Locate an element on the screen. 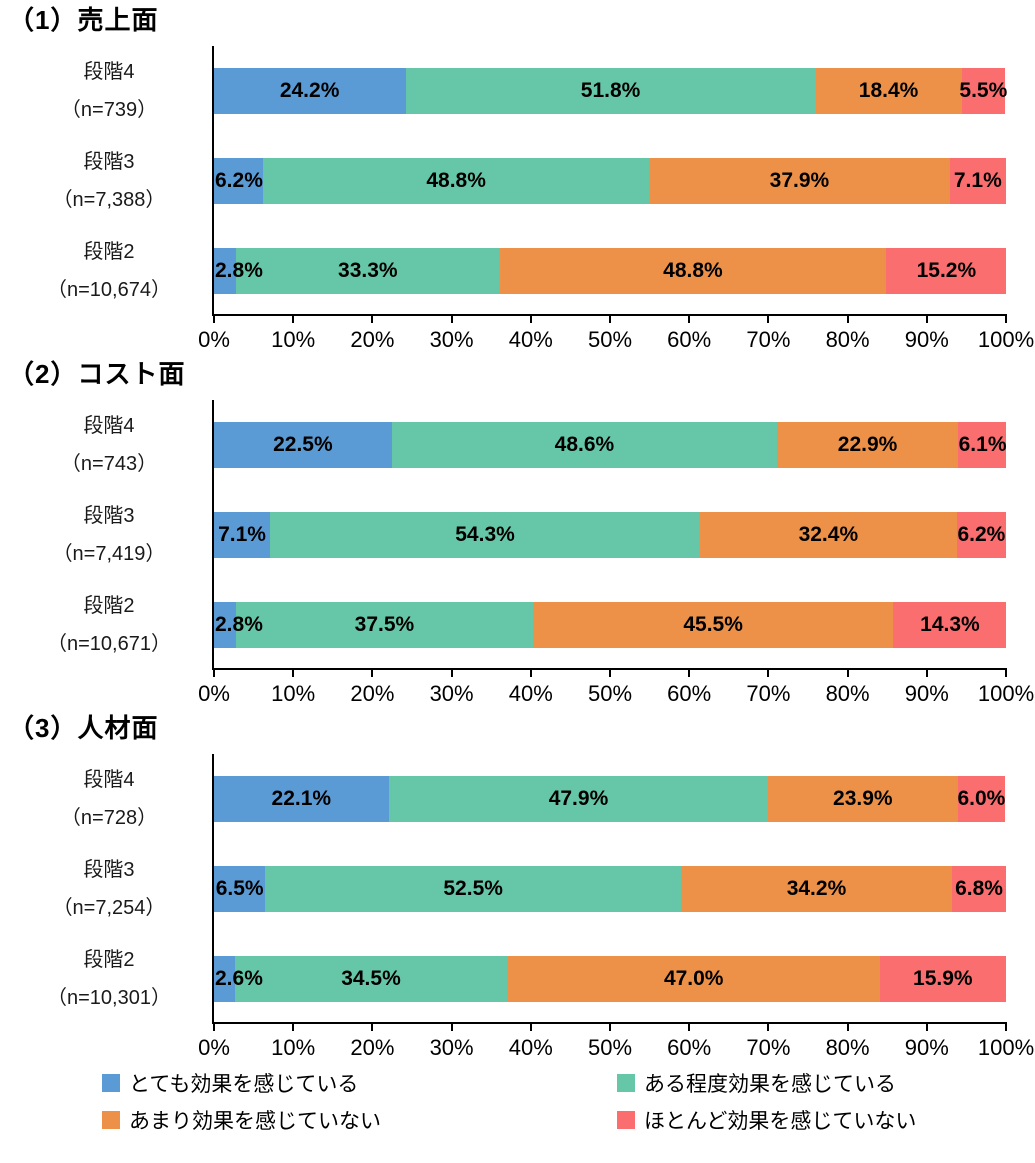 Image resolution: width=1035 pixels, height=1163 pixels. bar-value-label: 54.3% is located at coordinates (485, 534).